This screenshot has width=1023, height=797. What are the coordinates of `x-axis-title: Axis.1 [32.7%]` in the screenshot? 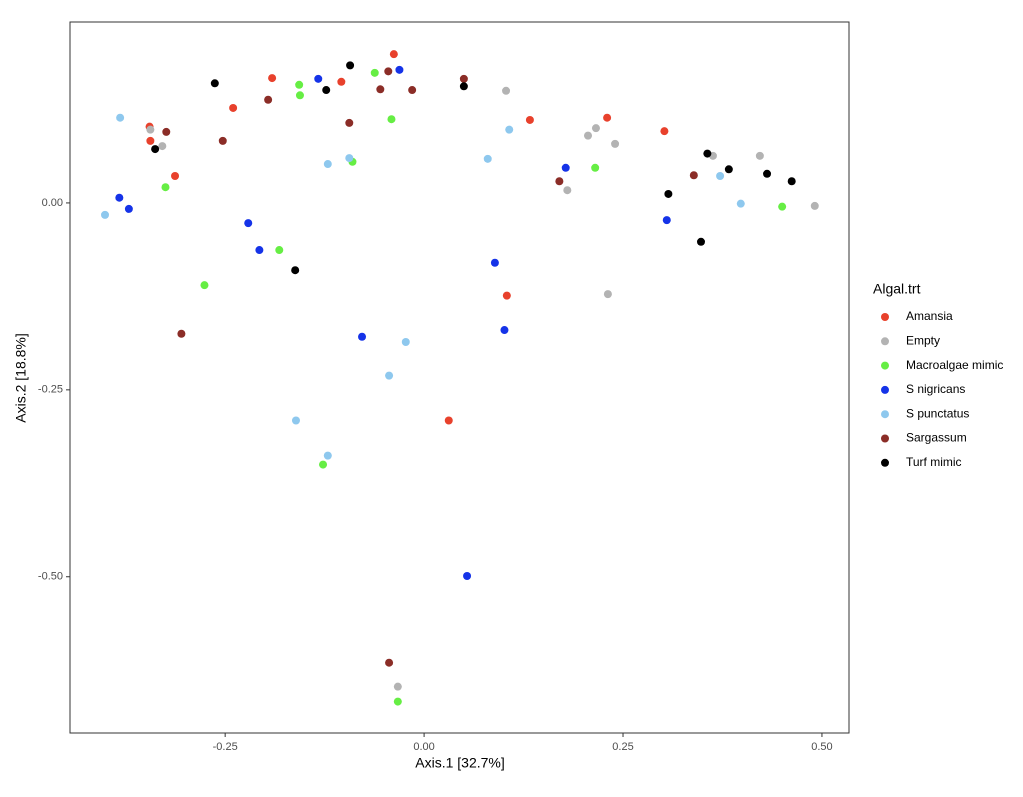 It's located at (460, 763).